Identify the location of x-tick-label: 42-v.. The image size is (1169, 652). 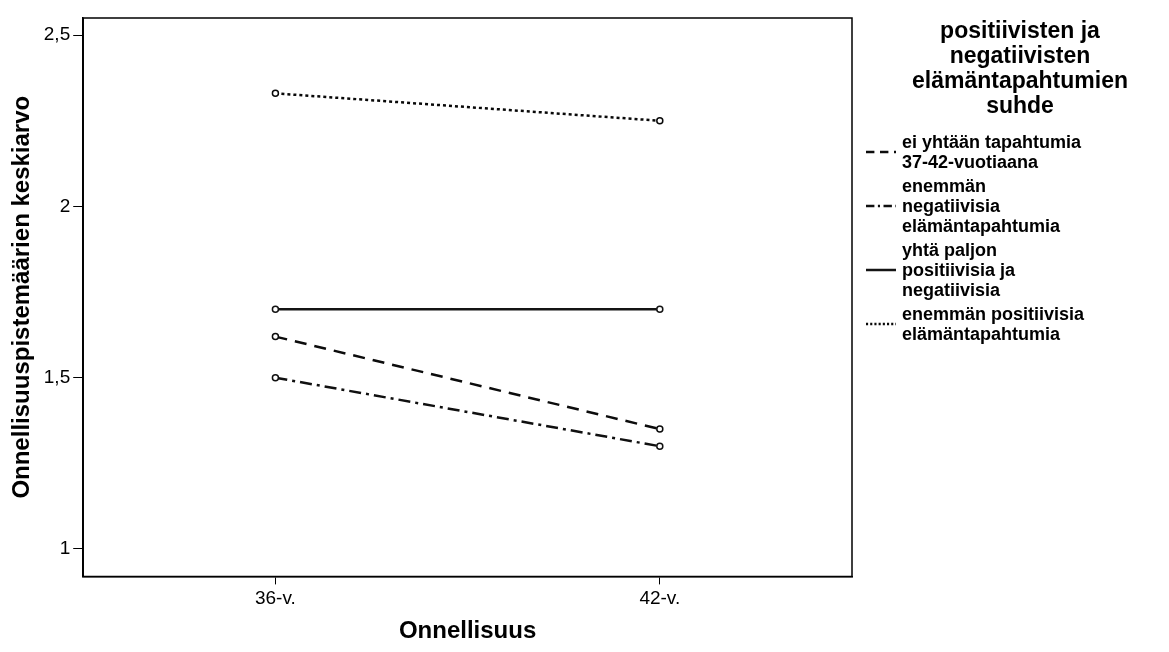
(660, 598).